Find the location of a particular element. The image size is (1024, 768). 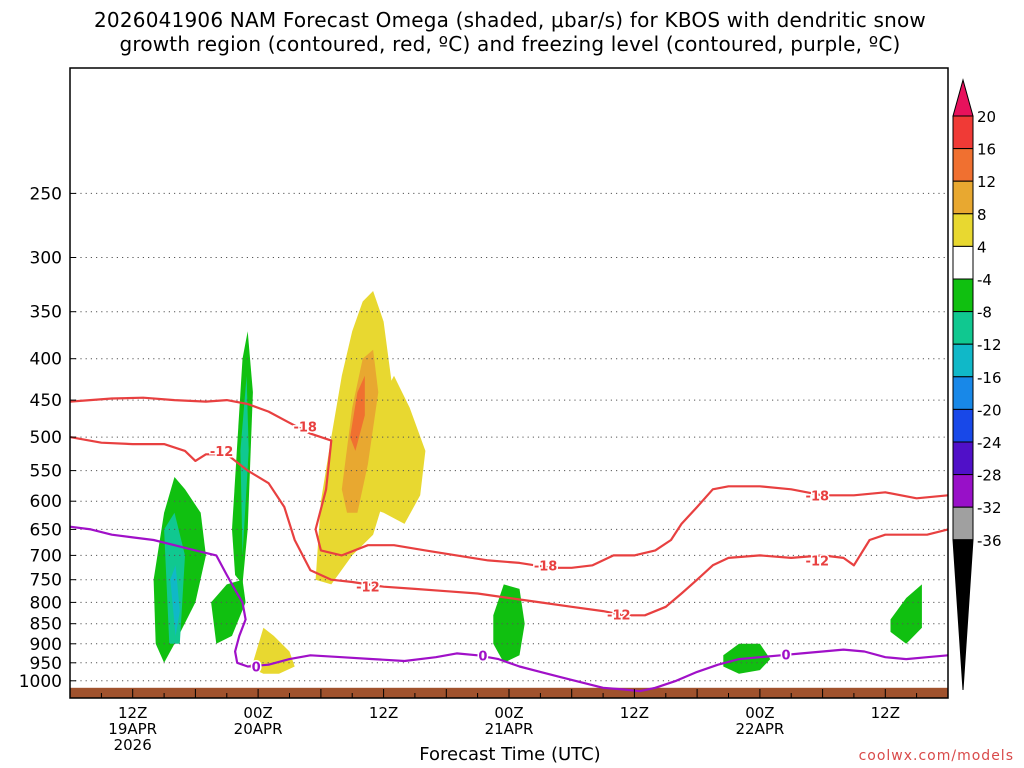

contour-label-6: -12 is located at coordinates (818, 561).